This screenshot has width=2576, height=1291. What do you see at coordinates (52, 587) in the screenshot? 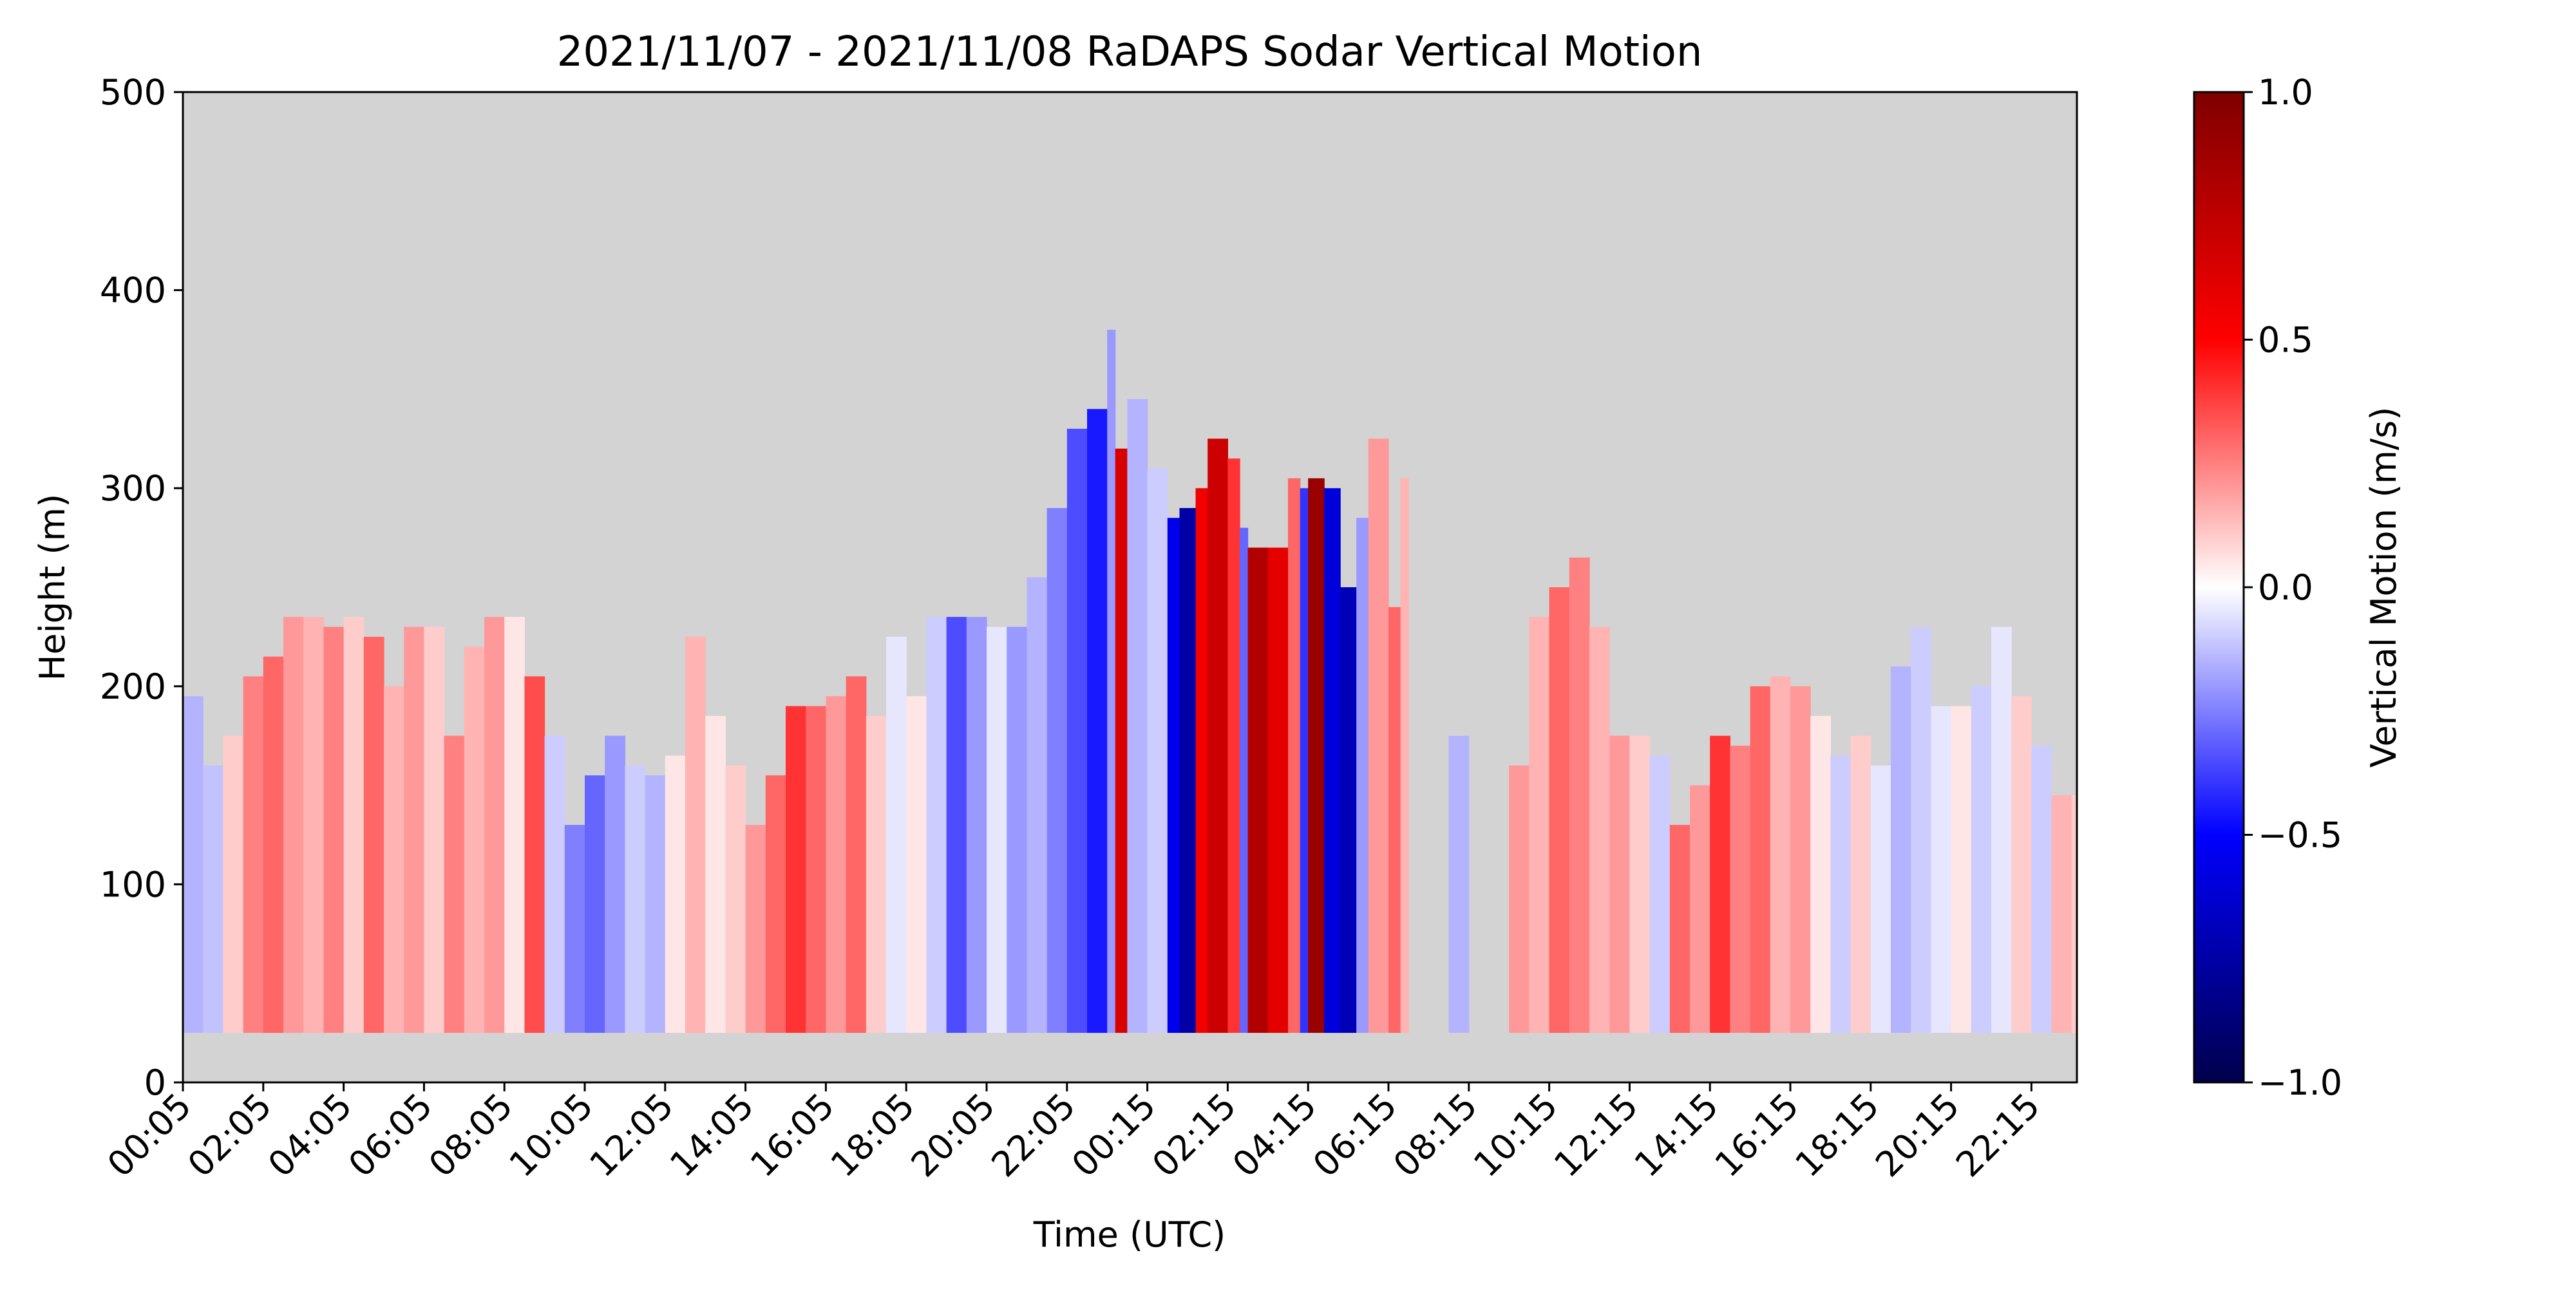
I see `y-axis-label: Height (m)` at bounding box center [52, 587].